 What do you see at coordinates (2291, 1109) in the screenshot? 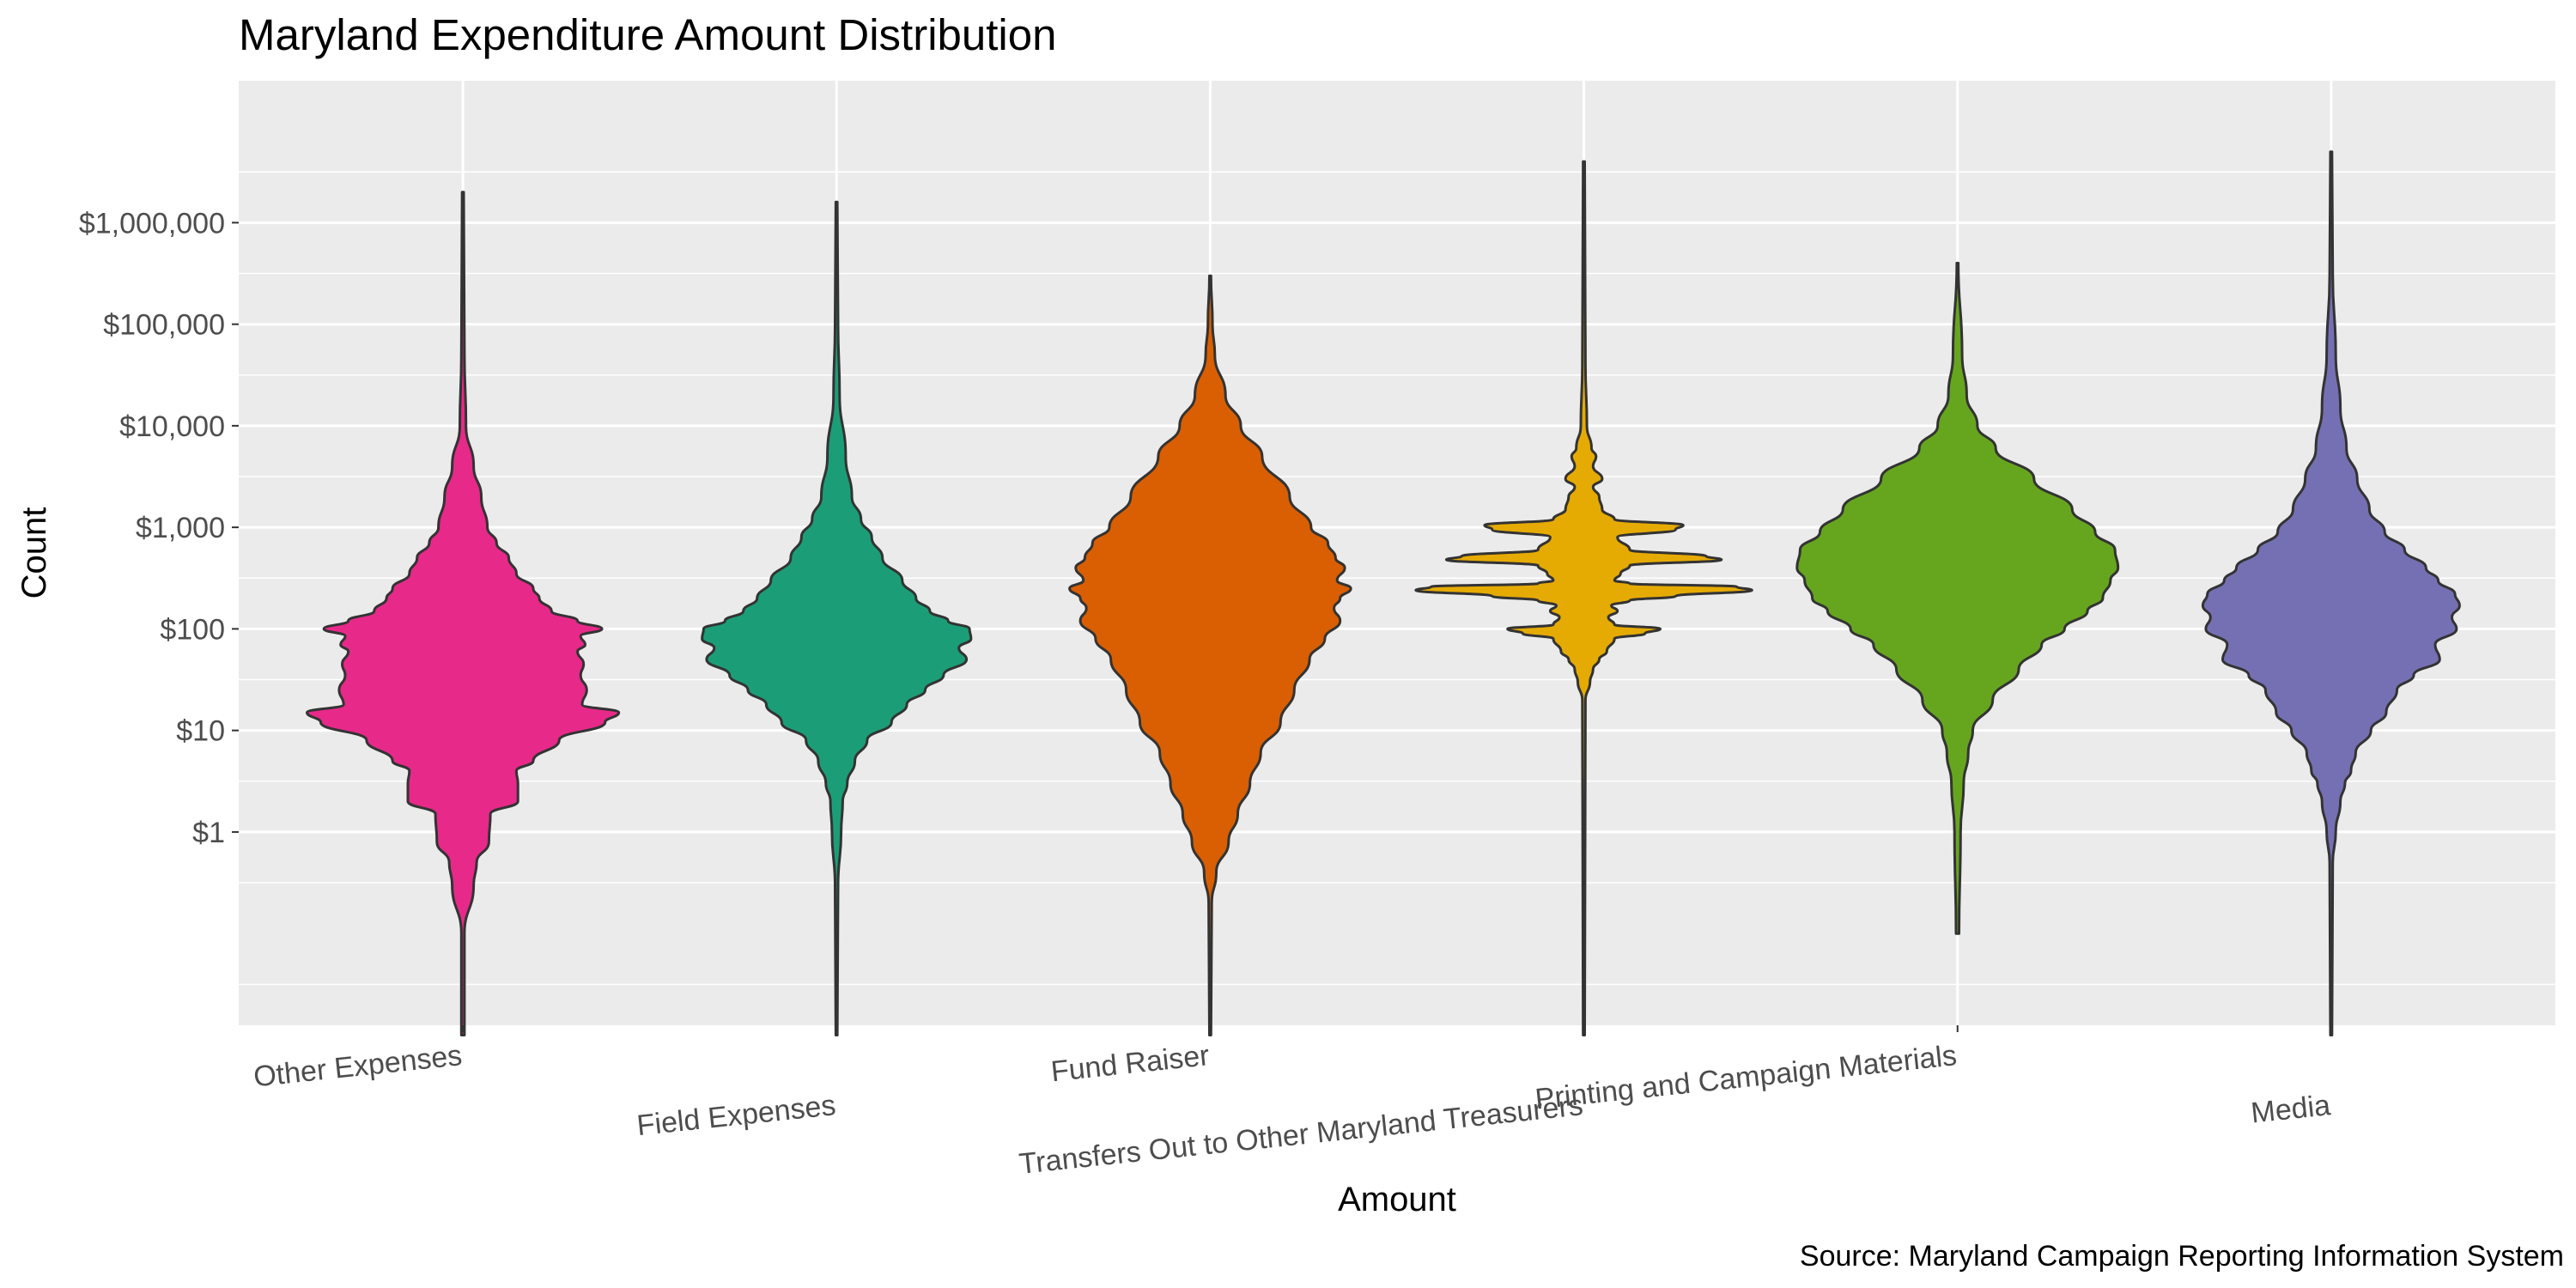
I see `x-tick-label: Media` at bounding box center [2291, 1109].